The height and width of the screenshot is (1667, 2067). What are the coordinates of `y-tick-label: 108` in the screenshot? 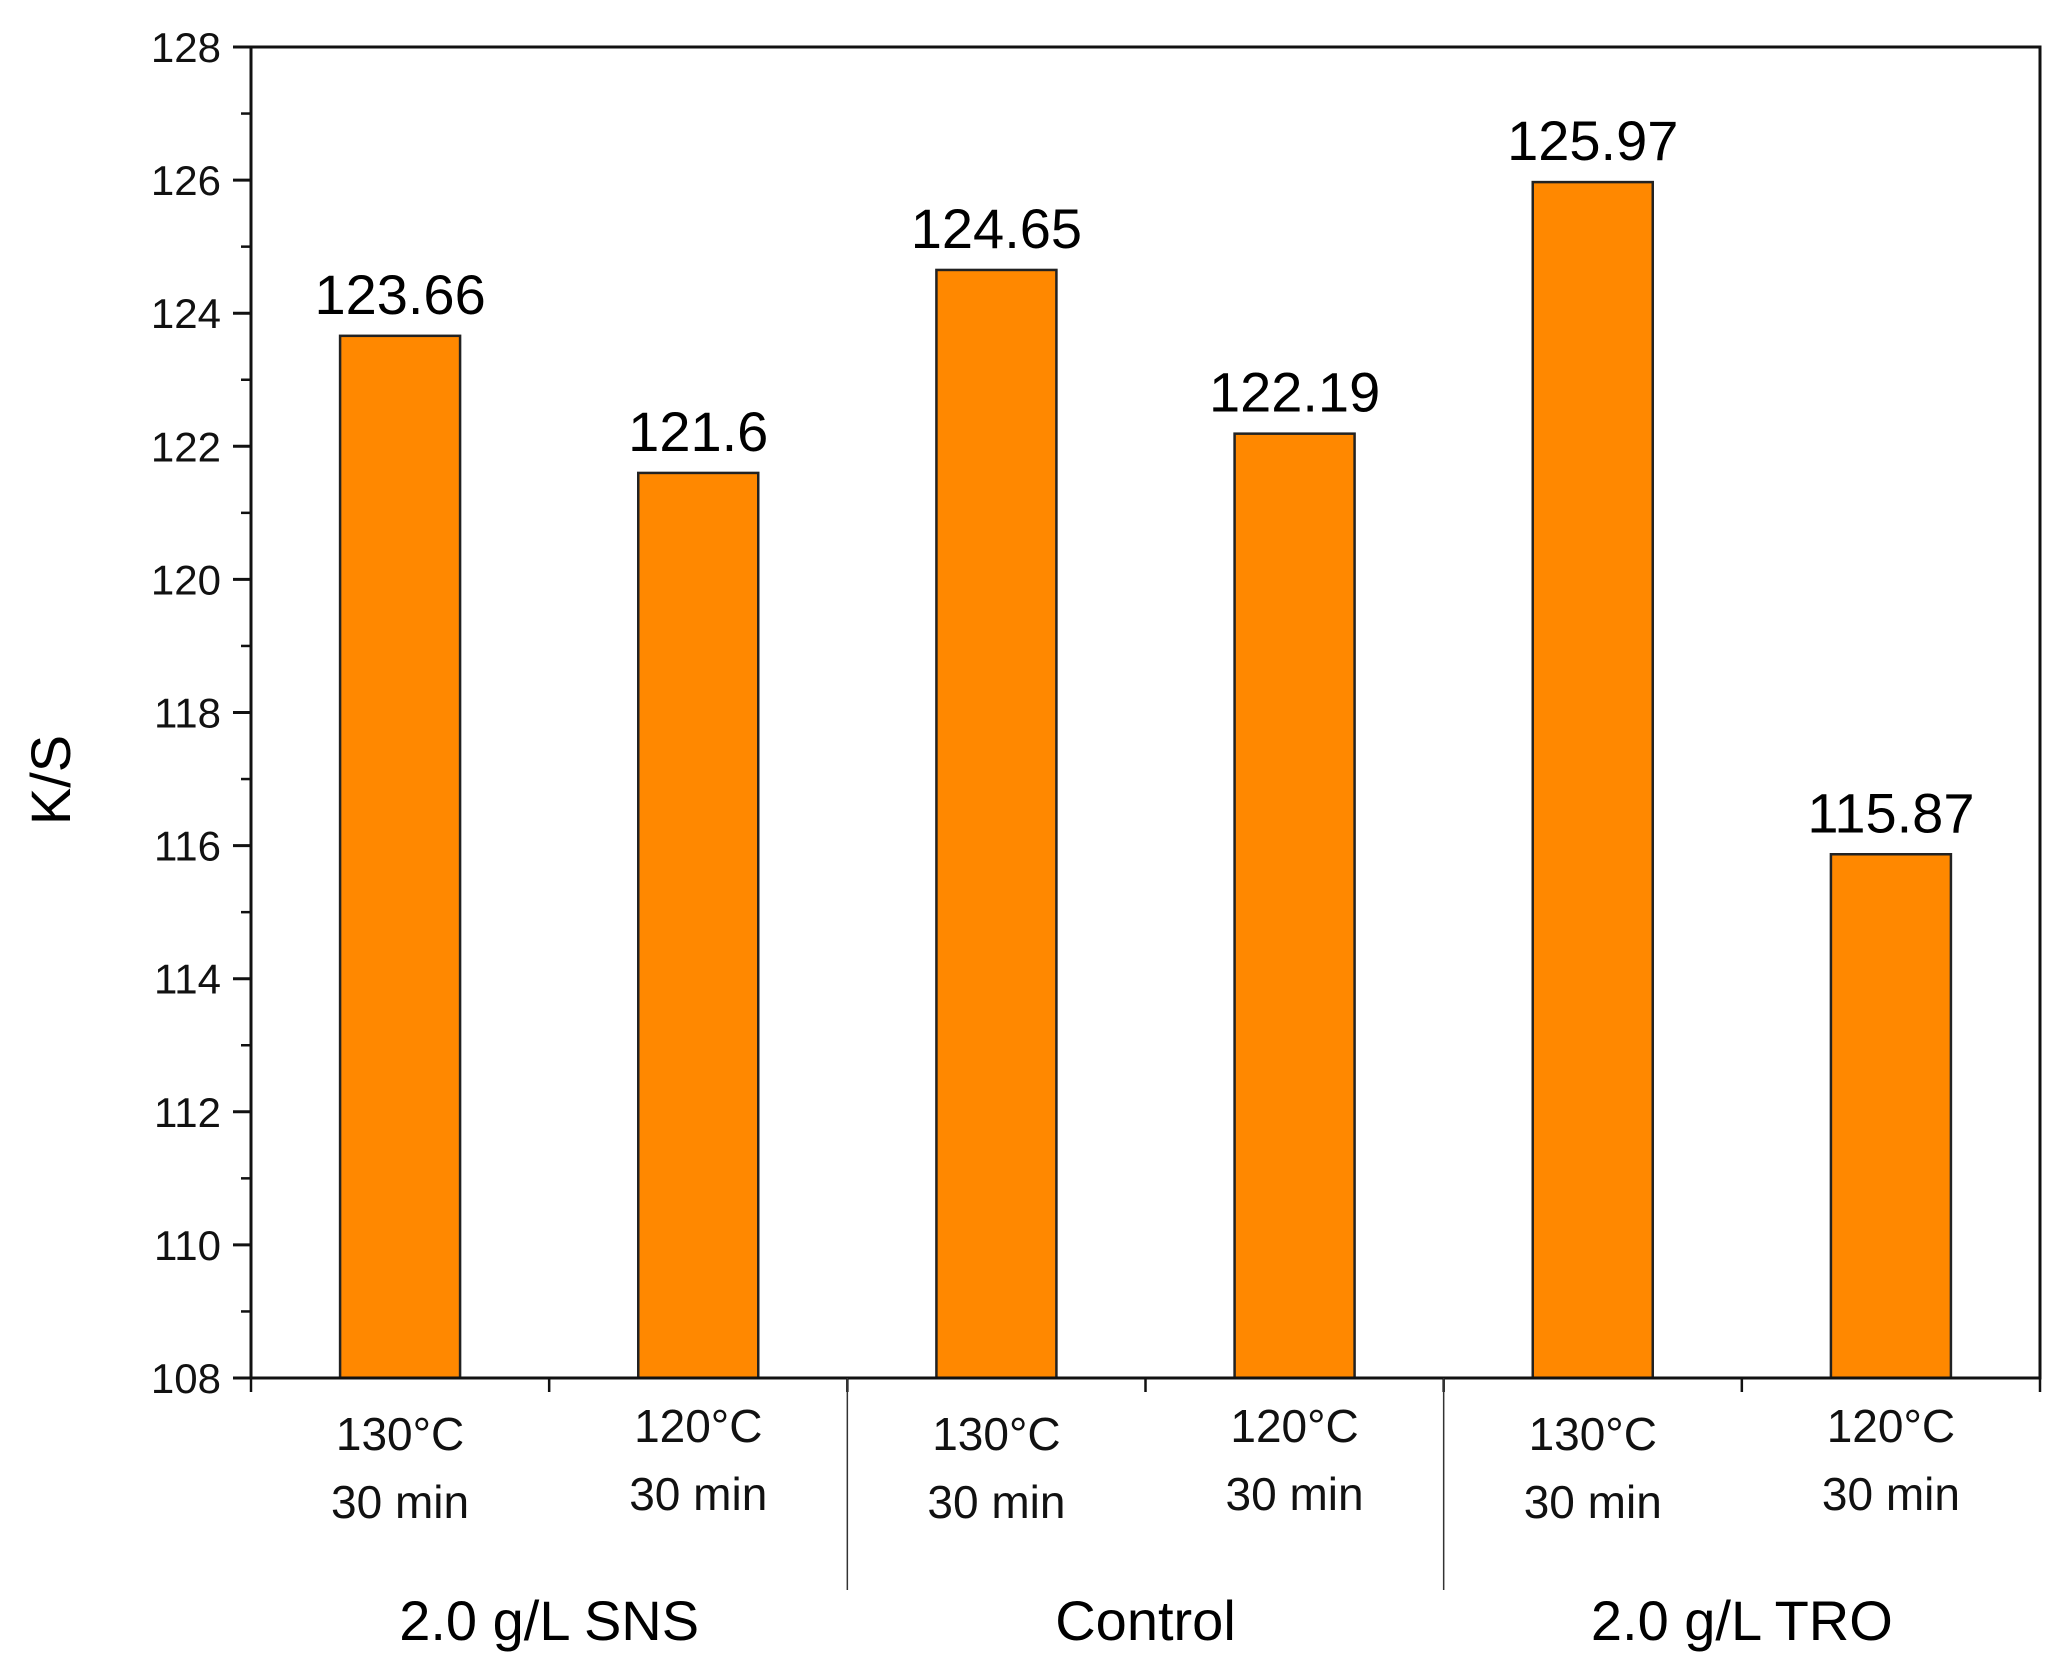 It's located at (186, 1378).